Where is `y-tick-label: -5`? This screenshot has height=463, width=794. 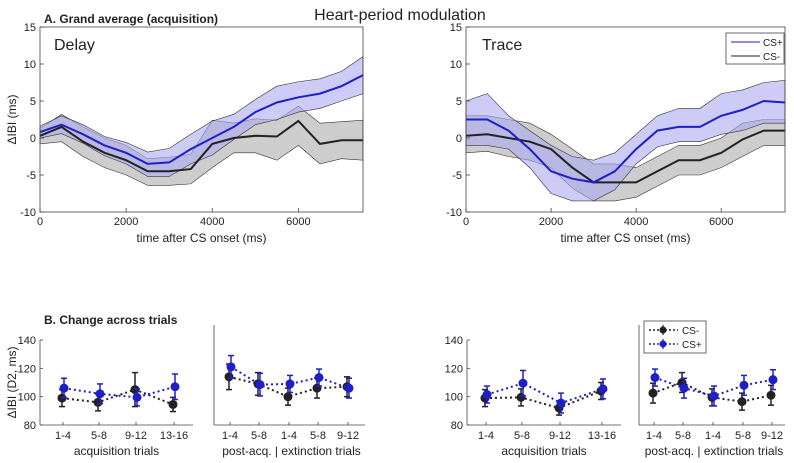
y-tick-label: -5 is located at coordinates (457, 176).